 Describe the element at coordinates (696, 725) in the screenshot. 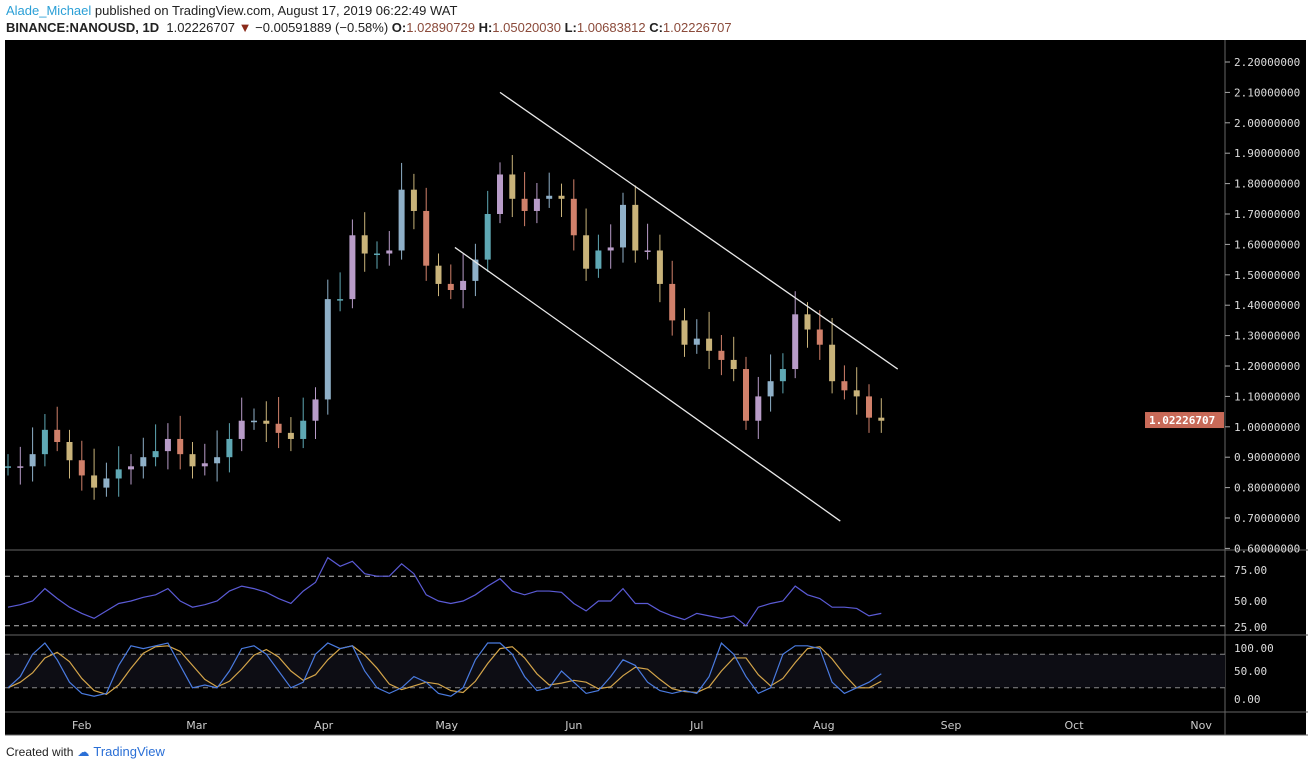

I see `time-tick-label: Jul` at that location.